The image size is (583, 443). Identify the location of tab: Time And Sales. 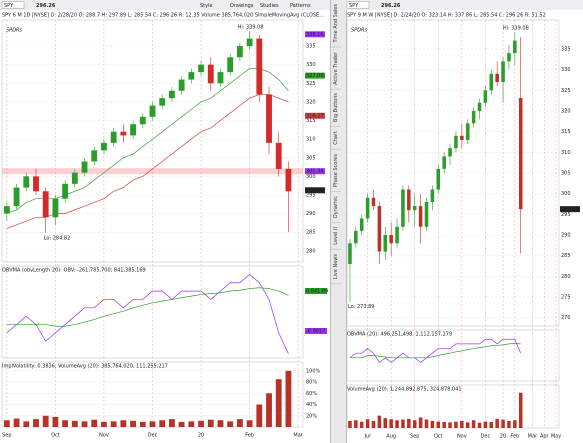
(336, 24).